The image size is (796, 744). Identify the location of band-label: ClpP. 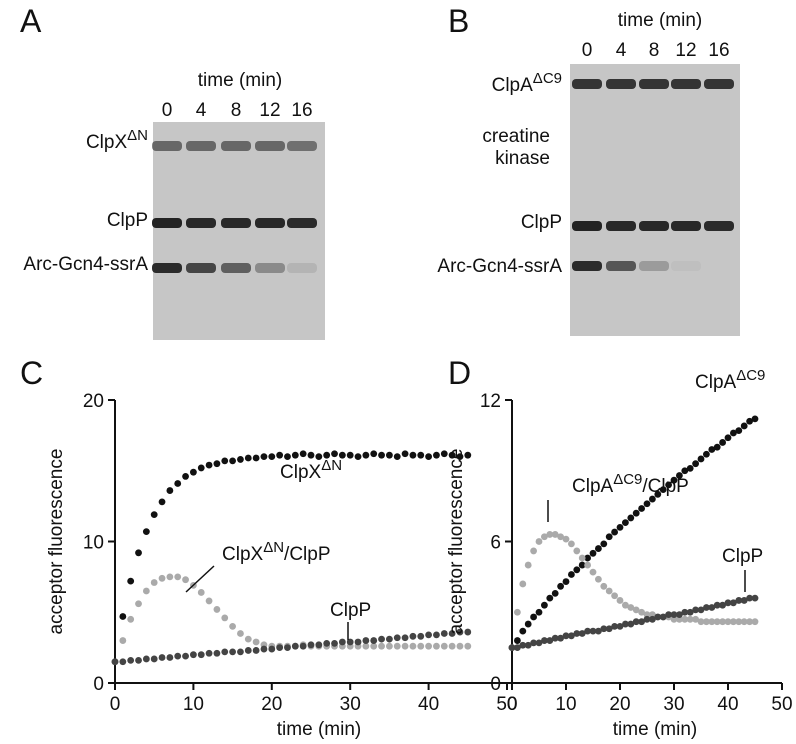
(127, 220).